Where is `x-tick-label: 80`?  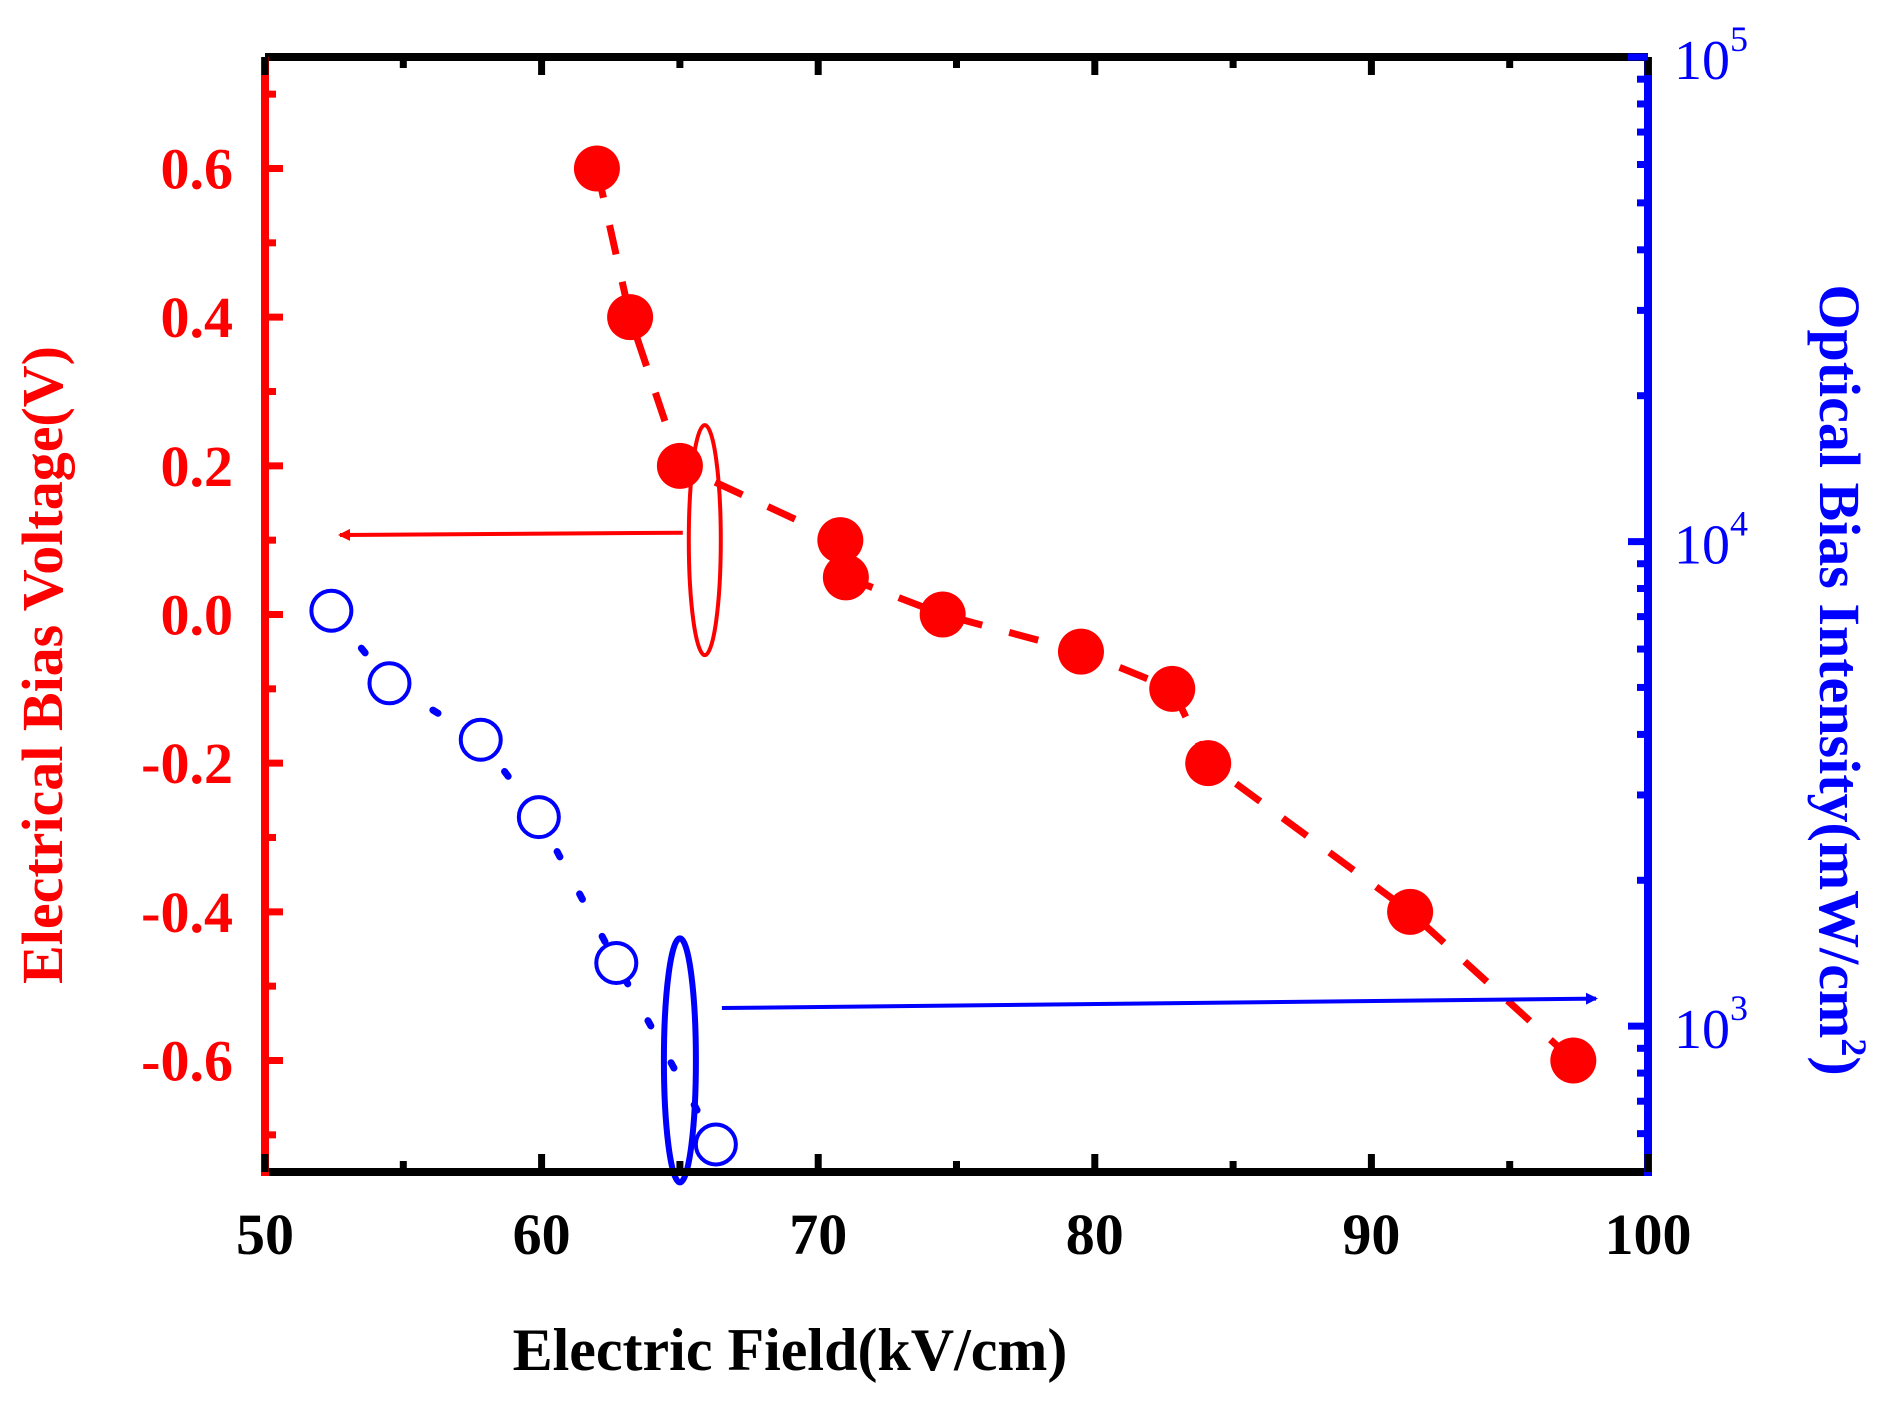
x-tick-label: 80 is located at coordinates (1095, 1234).